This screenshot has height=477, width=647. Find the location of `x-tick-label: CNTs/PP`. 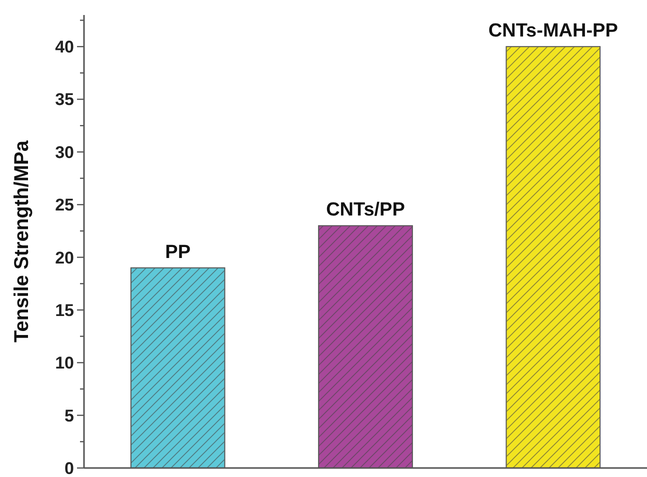

x-tick-label: CNTs/PP is located at coordinates (366, 210).